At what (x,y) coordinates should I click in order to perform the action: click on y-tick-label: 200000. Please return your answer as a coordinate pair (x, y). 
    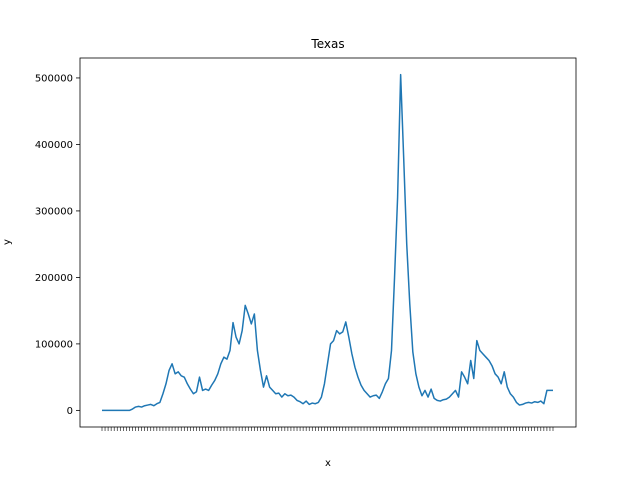
    Looking at the image, I should click on (54, 278).